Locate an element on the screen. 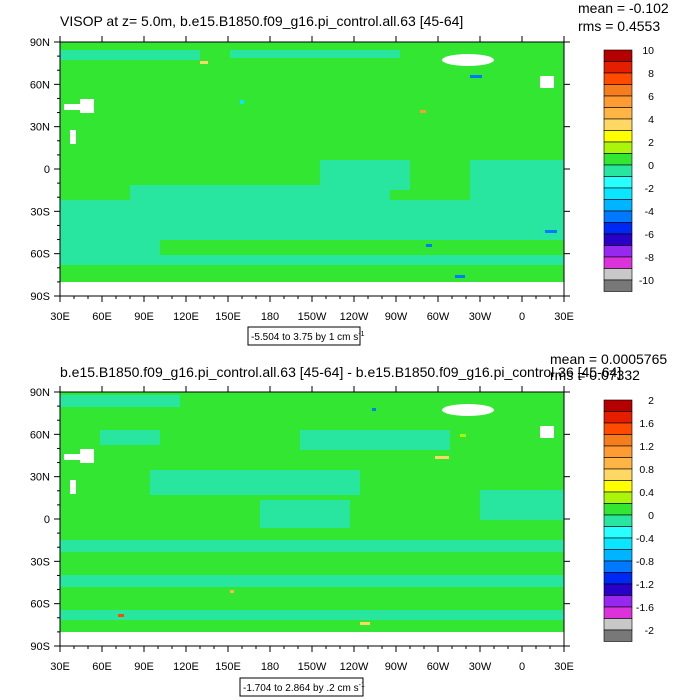  x-tick-label: 150E is located at coordinates (228, 317).